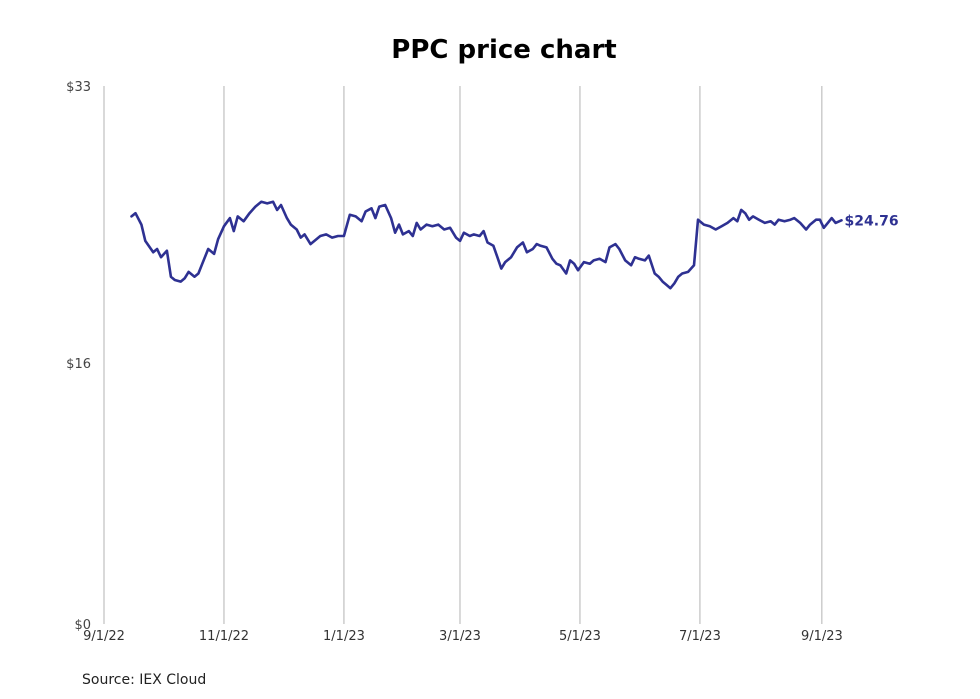 This screenshot has width=980, height=699. Describe the element at coordinates (503, 50) in the screenshot. I see `chart-title: PPC price chart` at that location.